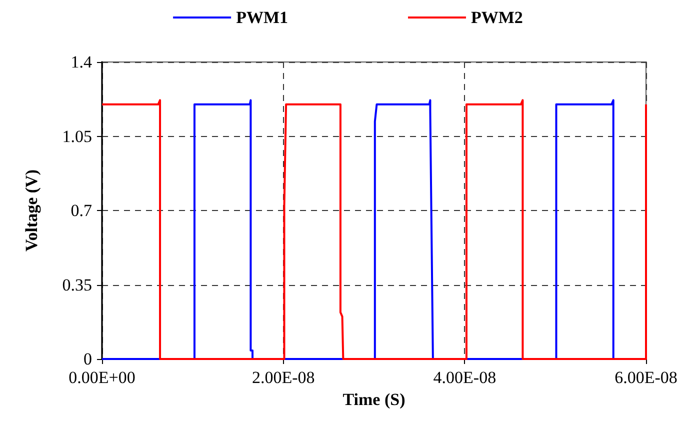  What do you see at coordinates (464, 377) in the screenshot?
I see `x-tick-label: 4.00E-08` at bounding box center [464, 377].